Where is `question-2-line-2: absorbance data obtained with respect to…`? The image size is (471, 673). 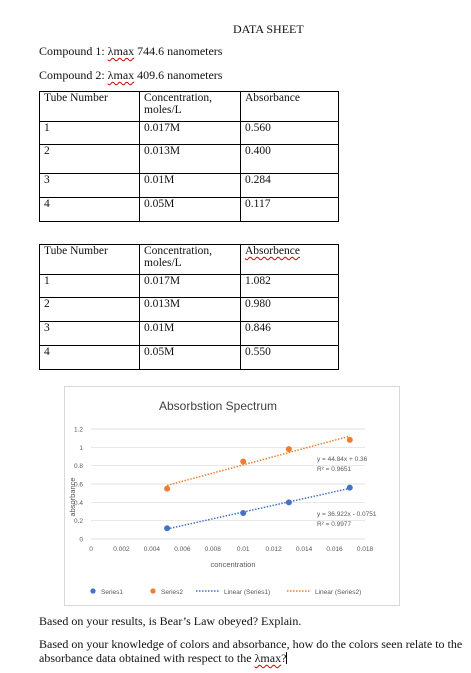
question-2-line-2: absorbance data obtained with respect to… is located at coordinates (163, 658).